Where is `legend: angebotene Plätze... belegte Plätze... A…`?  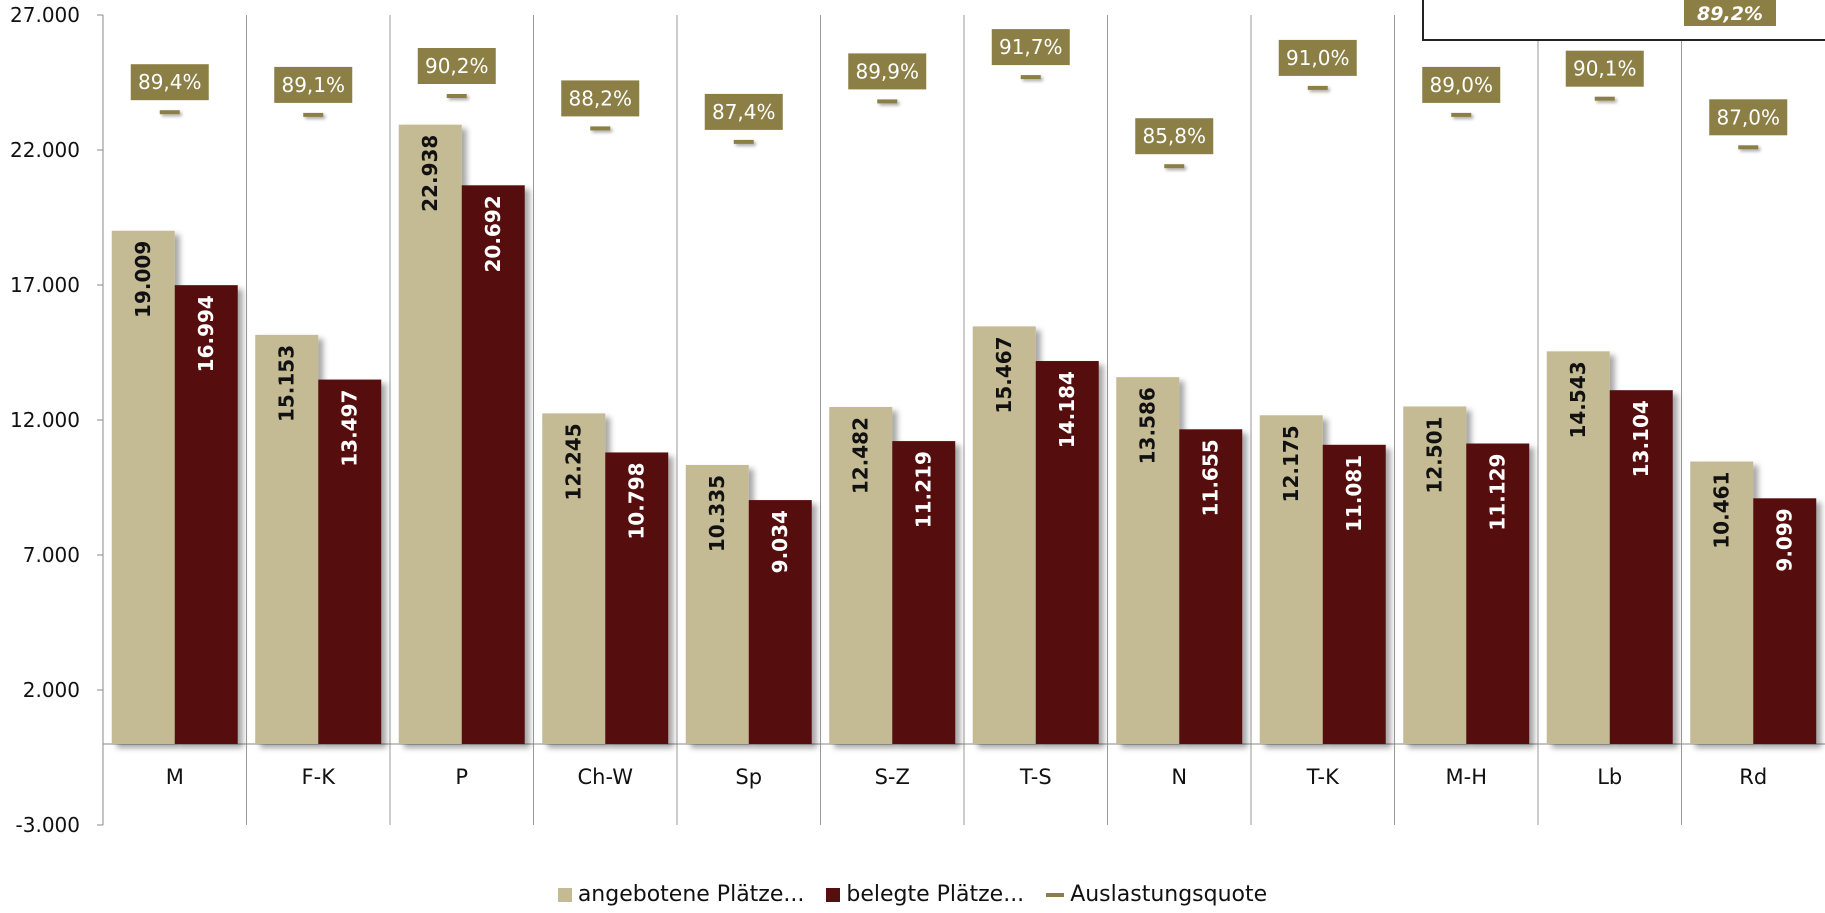 legend: angebotene Plätze... belegte Plätze... A… is located at coordinates (912, 894).